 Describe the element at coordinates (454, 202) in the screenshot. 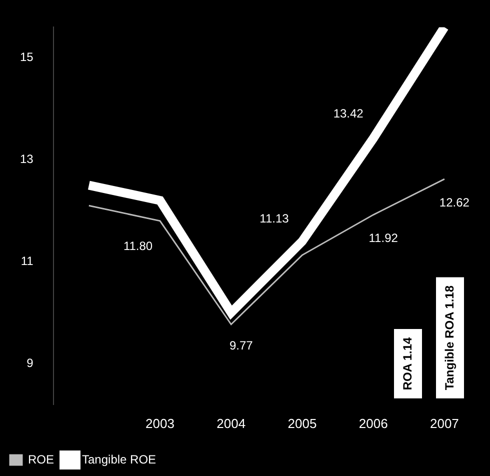

I see `data-label: 12.62` at that location.